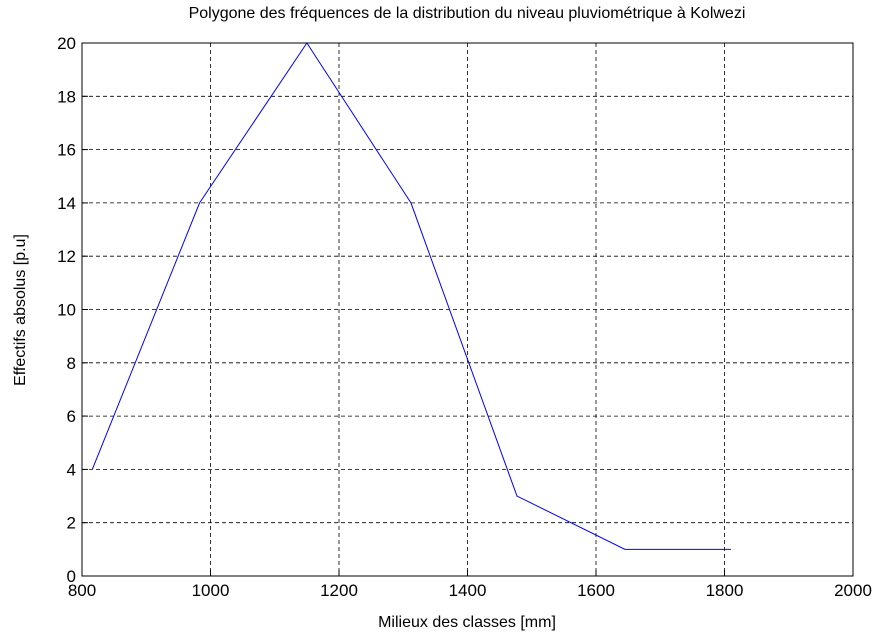 The width and height of the screenshot is (883, 635). Describe the element at coordinates (66, 310) in the screenshot. I see `y-tick-label: 10` at that location.